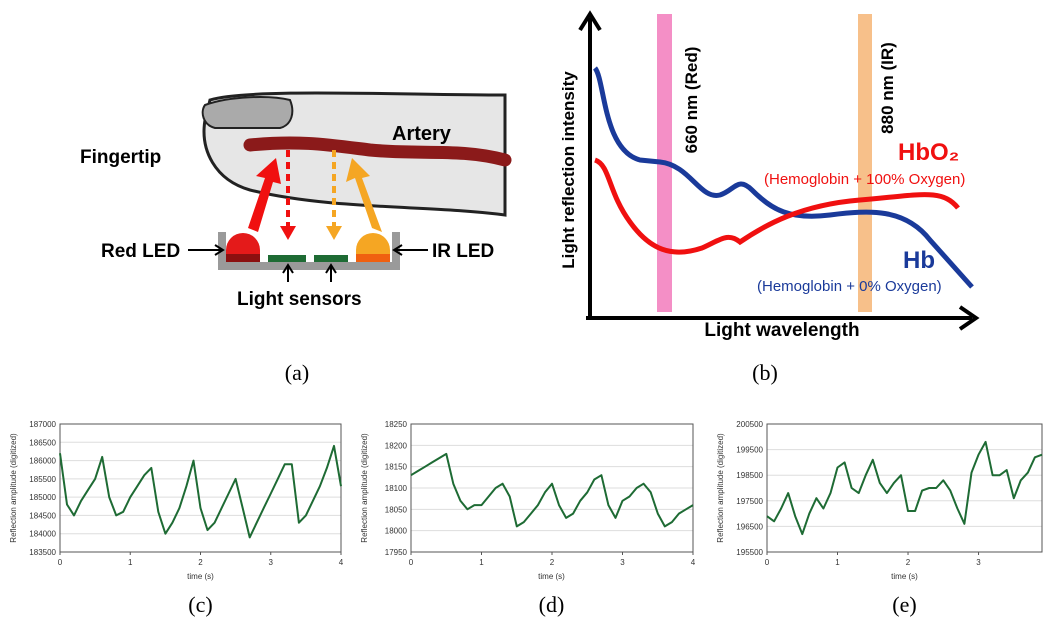  Describe the element at coordinates (396, 531) in the screenshot. I see `y-tick-label: 18000` at that location.